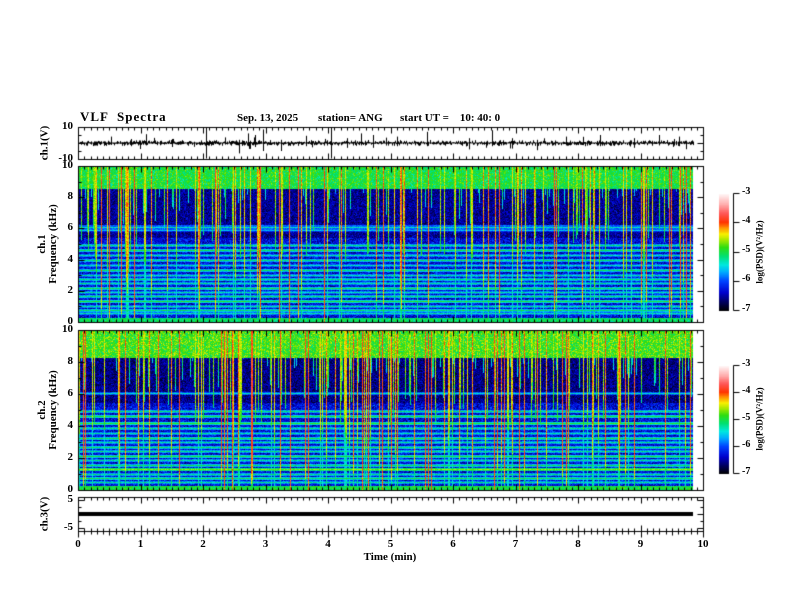 The width and height of the screenshot is (792, 612). I want to click on page-title: VLF Spectra, so click(123, 116).